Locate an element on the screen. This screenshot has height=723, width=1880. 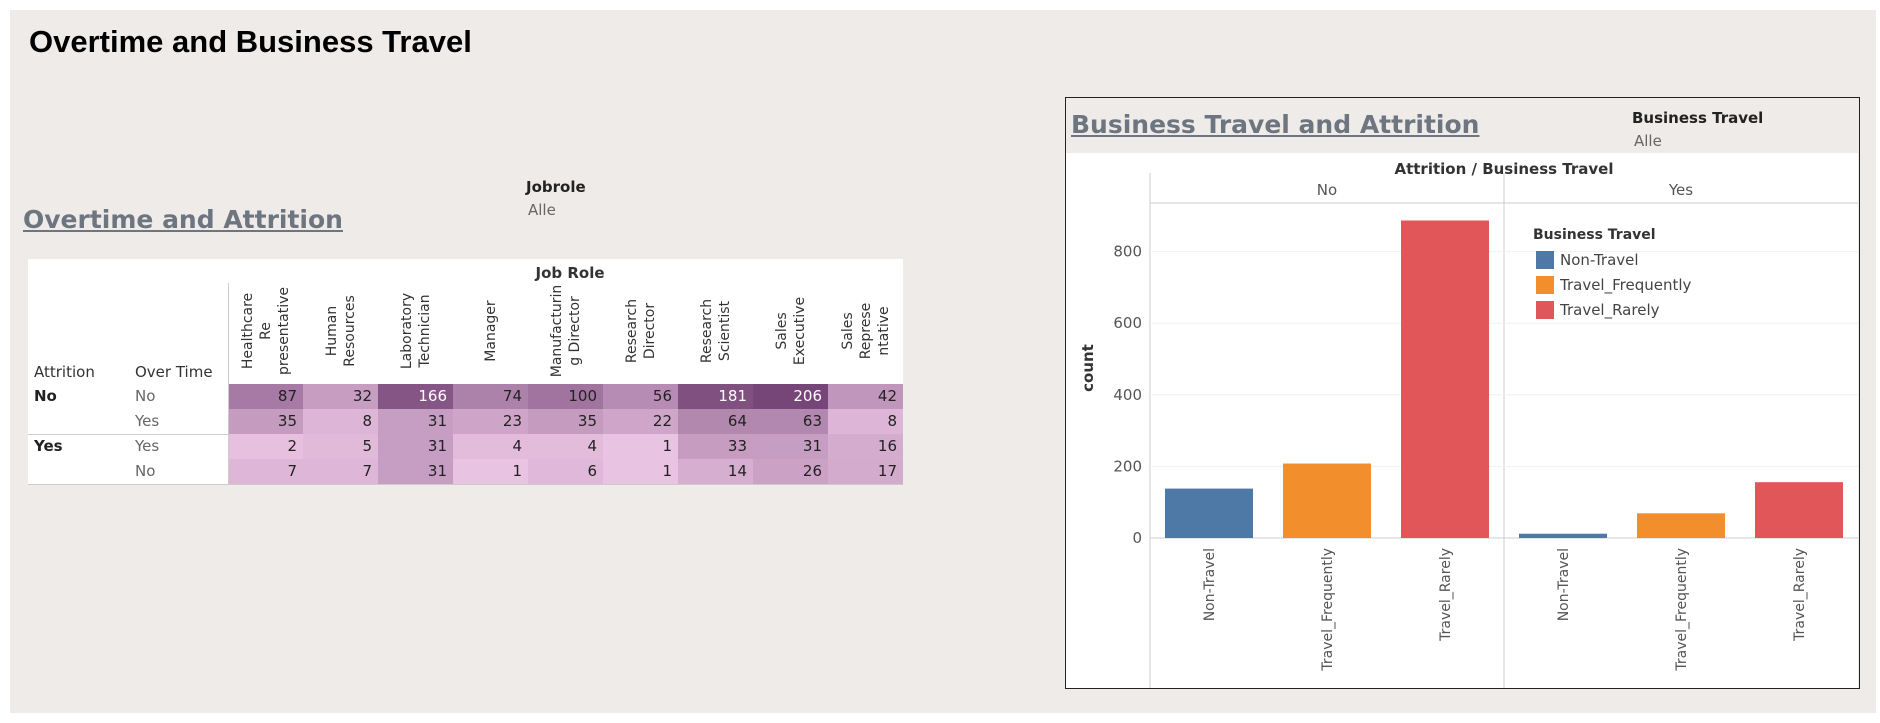
column-header-label: Manufacturin g Director is located at coordinates (566, 330).